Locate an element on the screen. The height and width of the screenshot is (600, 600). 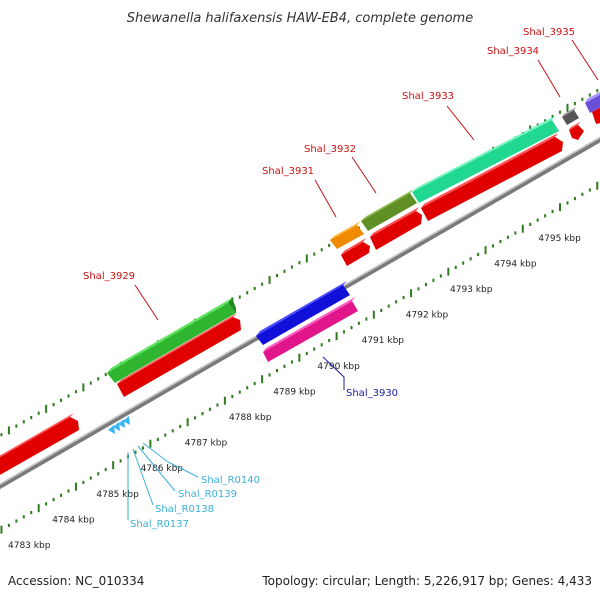
tick-label: 4792 kbp is located at coordinates (427, 316).